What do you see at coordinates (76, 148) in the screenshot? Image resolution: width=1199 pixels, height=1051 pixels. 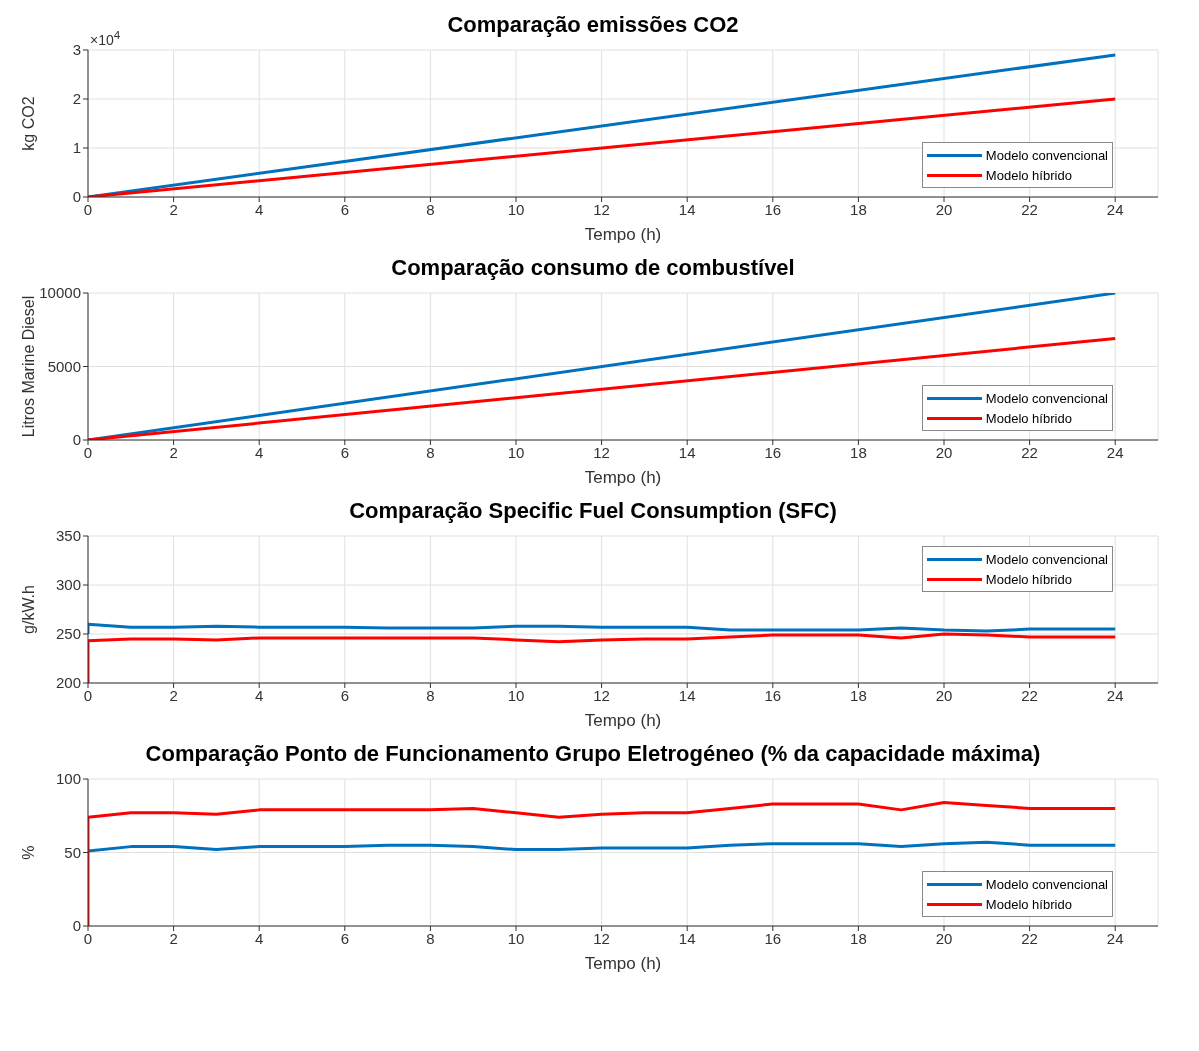 I see `y-tick-label: 1` at bounding box center [76, 148].